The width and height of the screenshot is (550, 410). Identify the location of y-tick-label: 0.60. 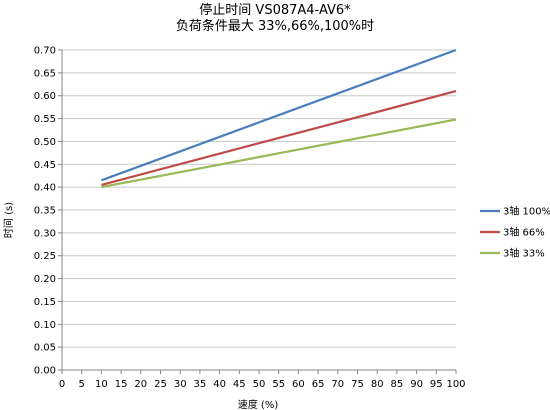
(45, 96).